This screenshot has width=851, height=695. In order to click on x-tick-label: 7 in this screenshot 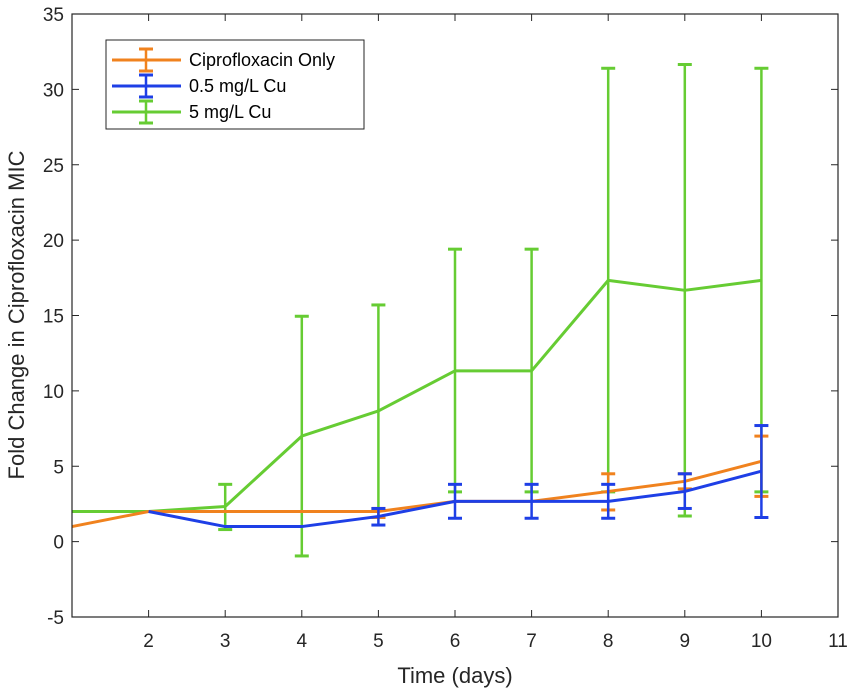, I will do `click(531, 641)`.